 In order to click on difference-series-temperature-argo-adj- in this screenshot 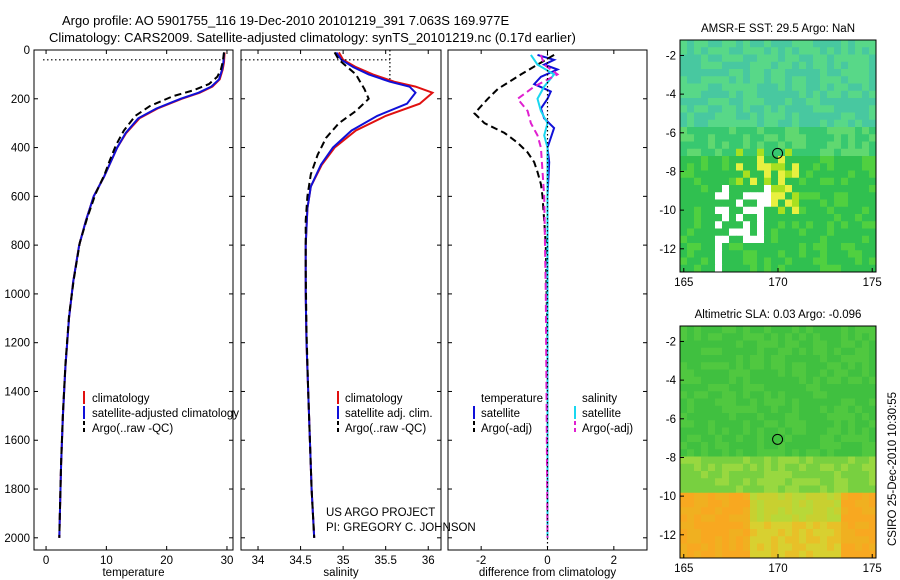, I will do `click(514, 296)`.